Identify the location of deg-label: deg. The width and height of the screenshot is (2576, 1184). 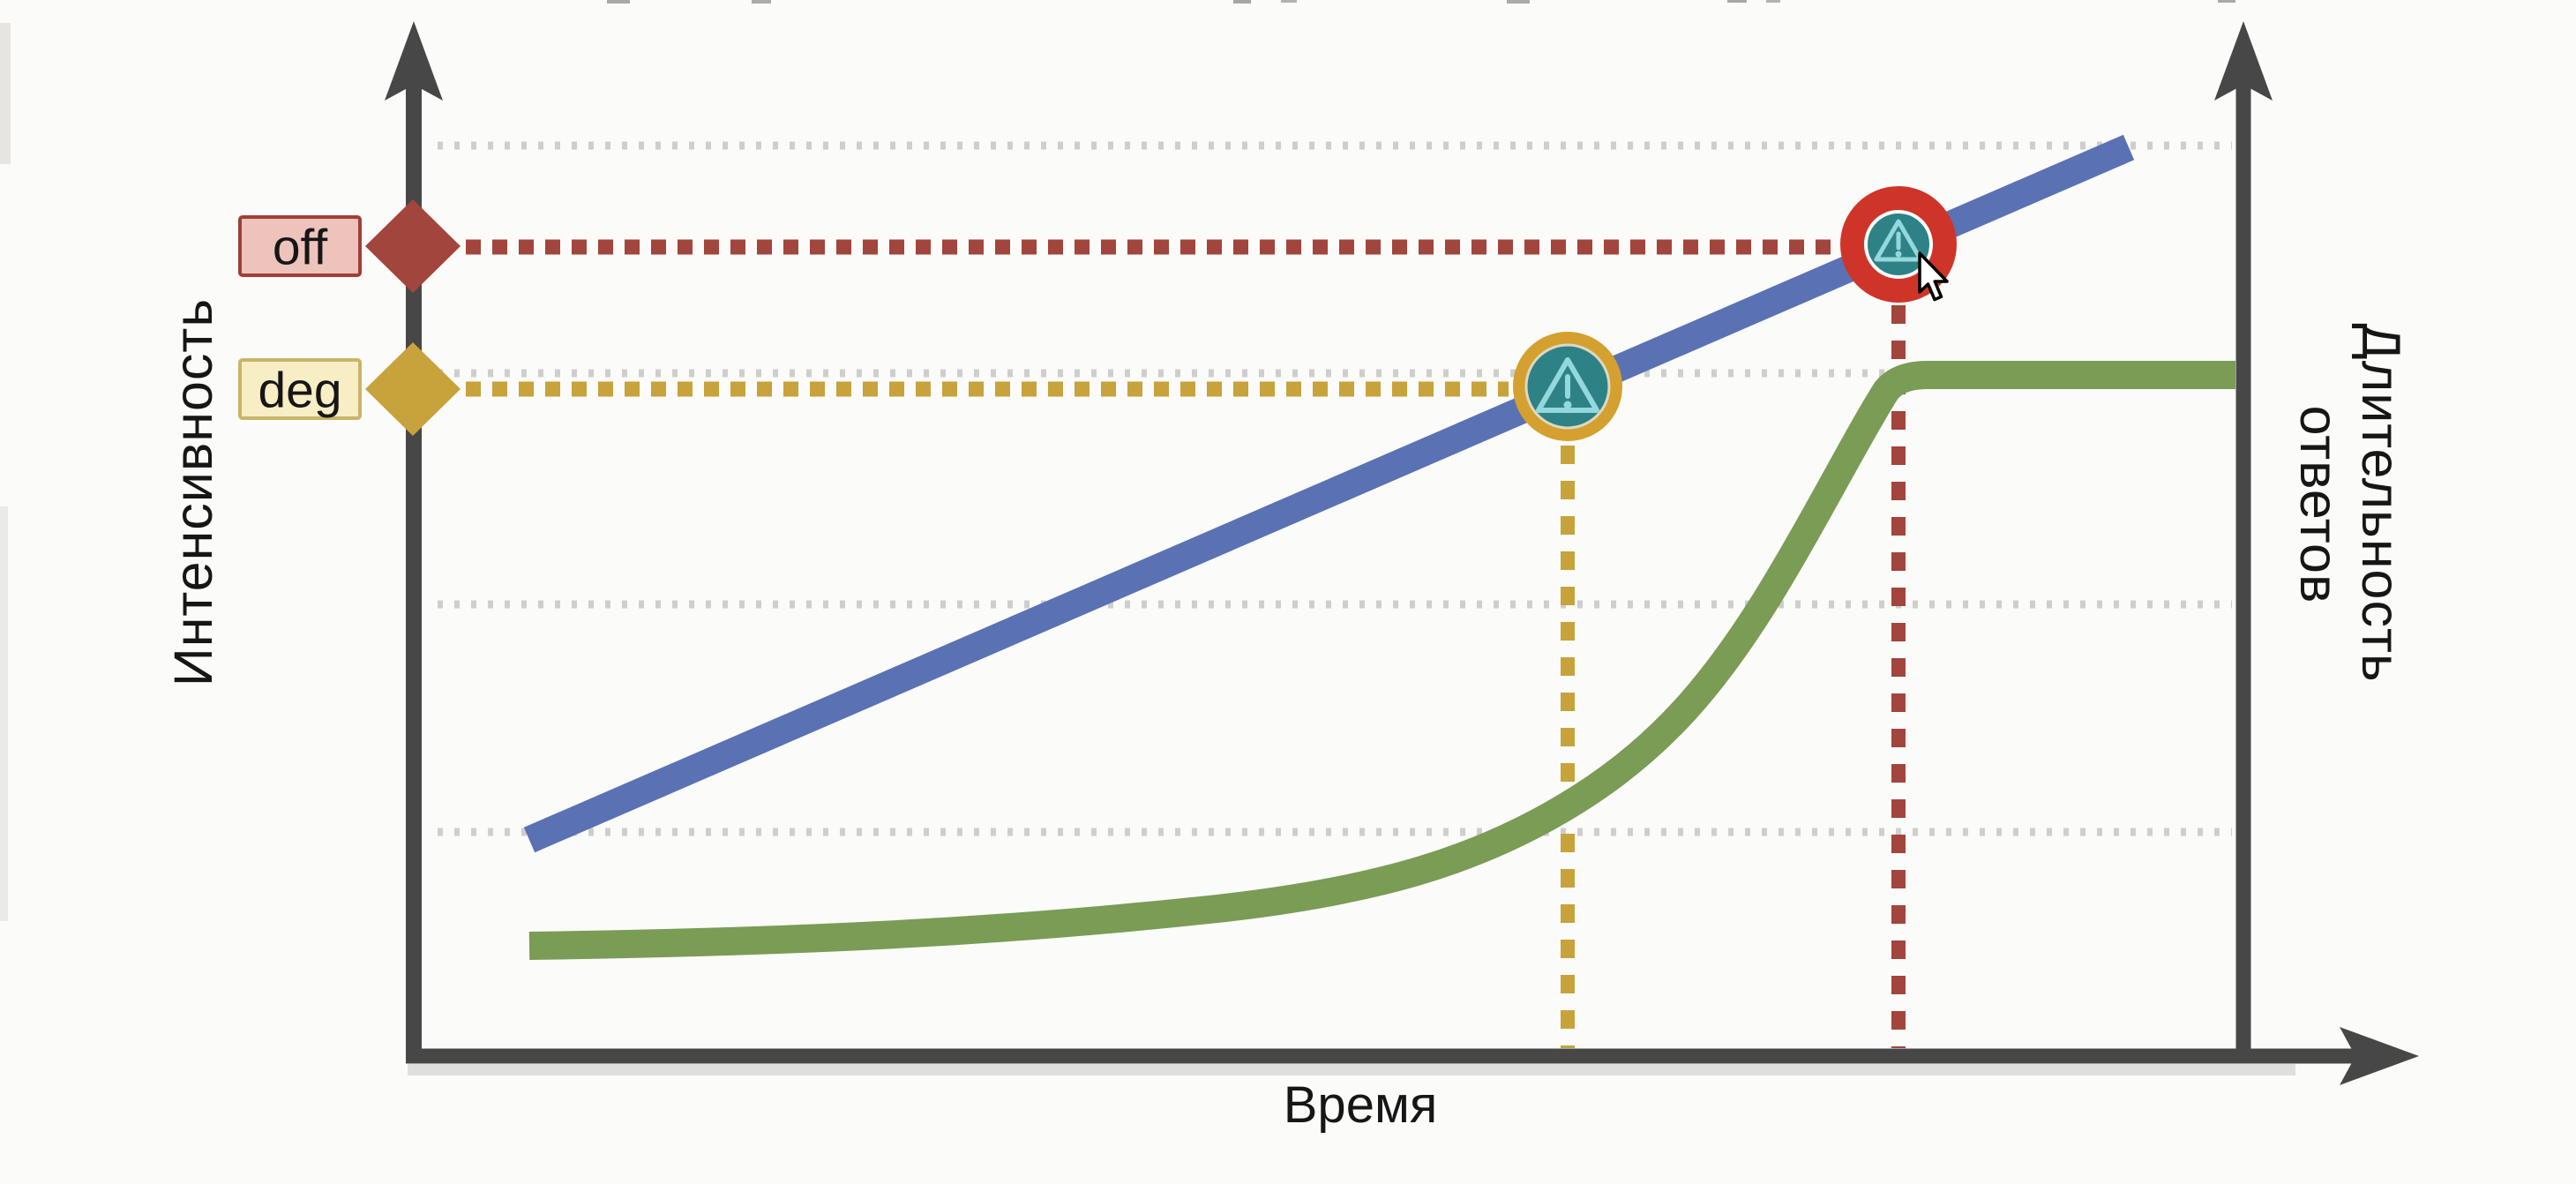
(300, 391).